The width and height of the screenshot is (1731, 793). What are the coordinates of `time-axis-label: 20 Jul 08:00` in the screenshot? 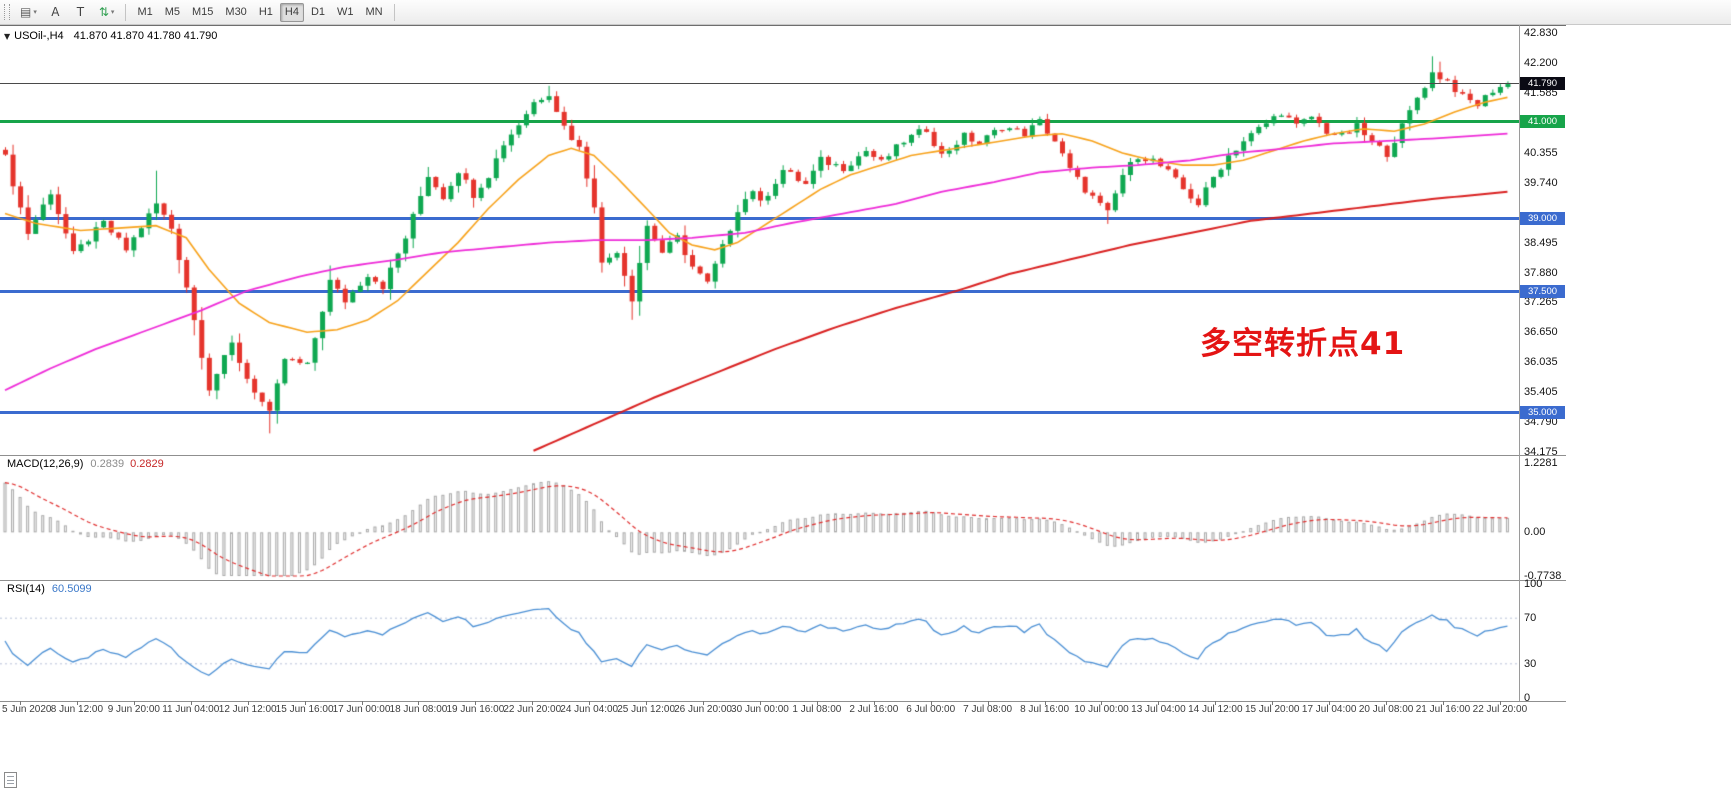 It's located at (1386, 709).